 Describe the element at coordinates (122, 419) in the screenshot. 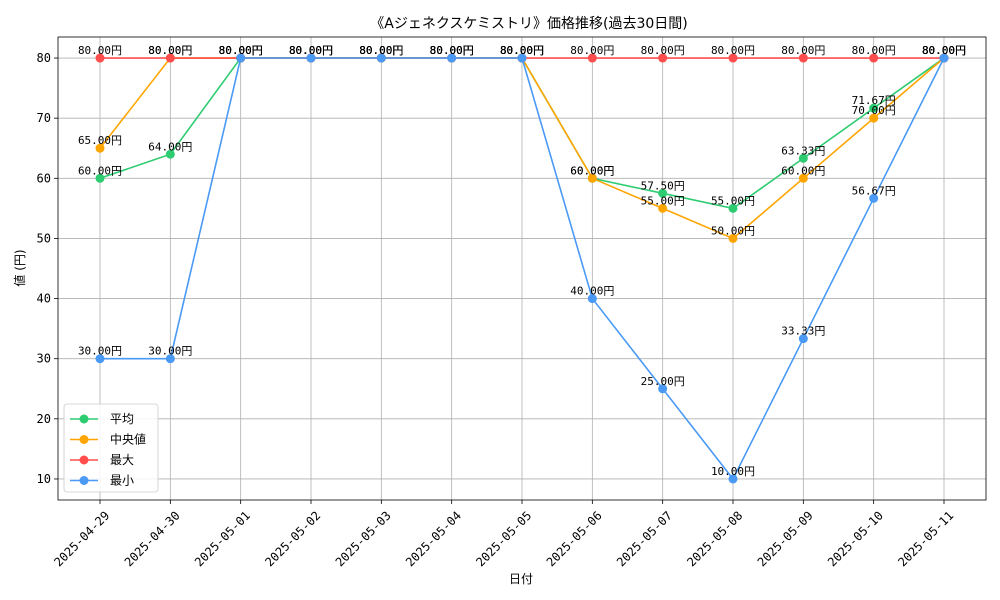

I see `legend-label: 平均` at that location.